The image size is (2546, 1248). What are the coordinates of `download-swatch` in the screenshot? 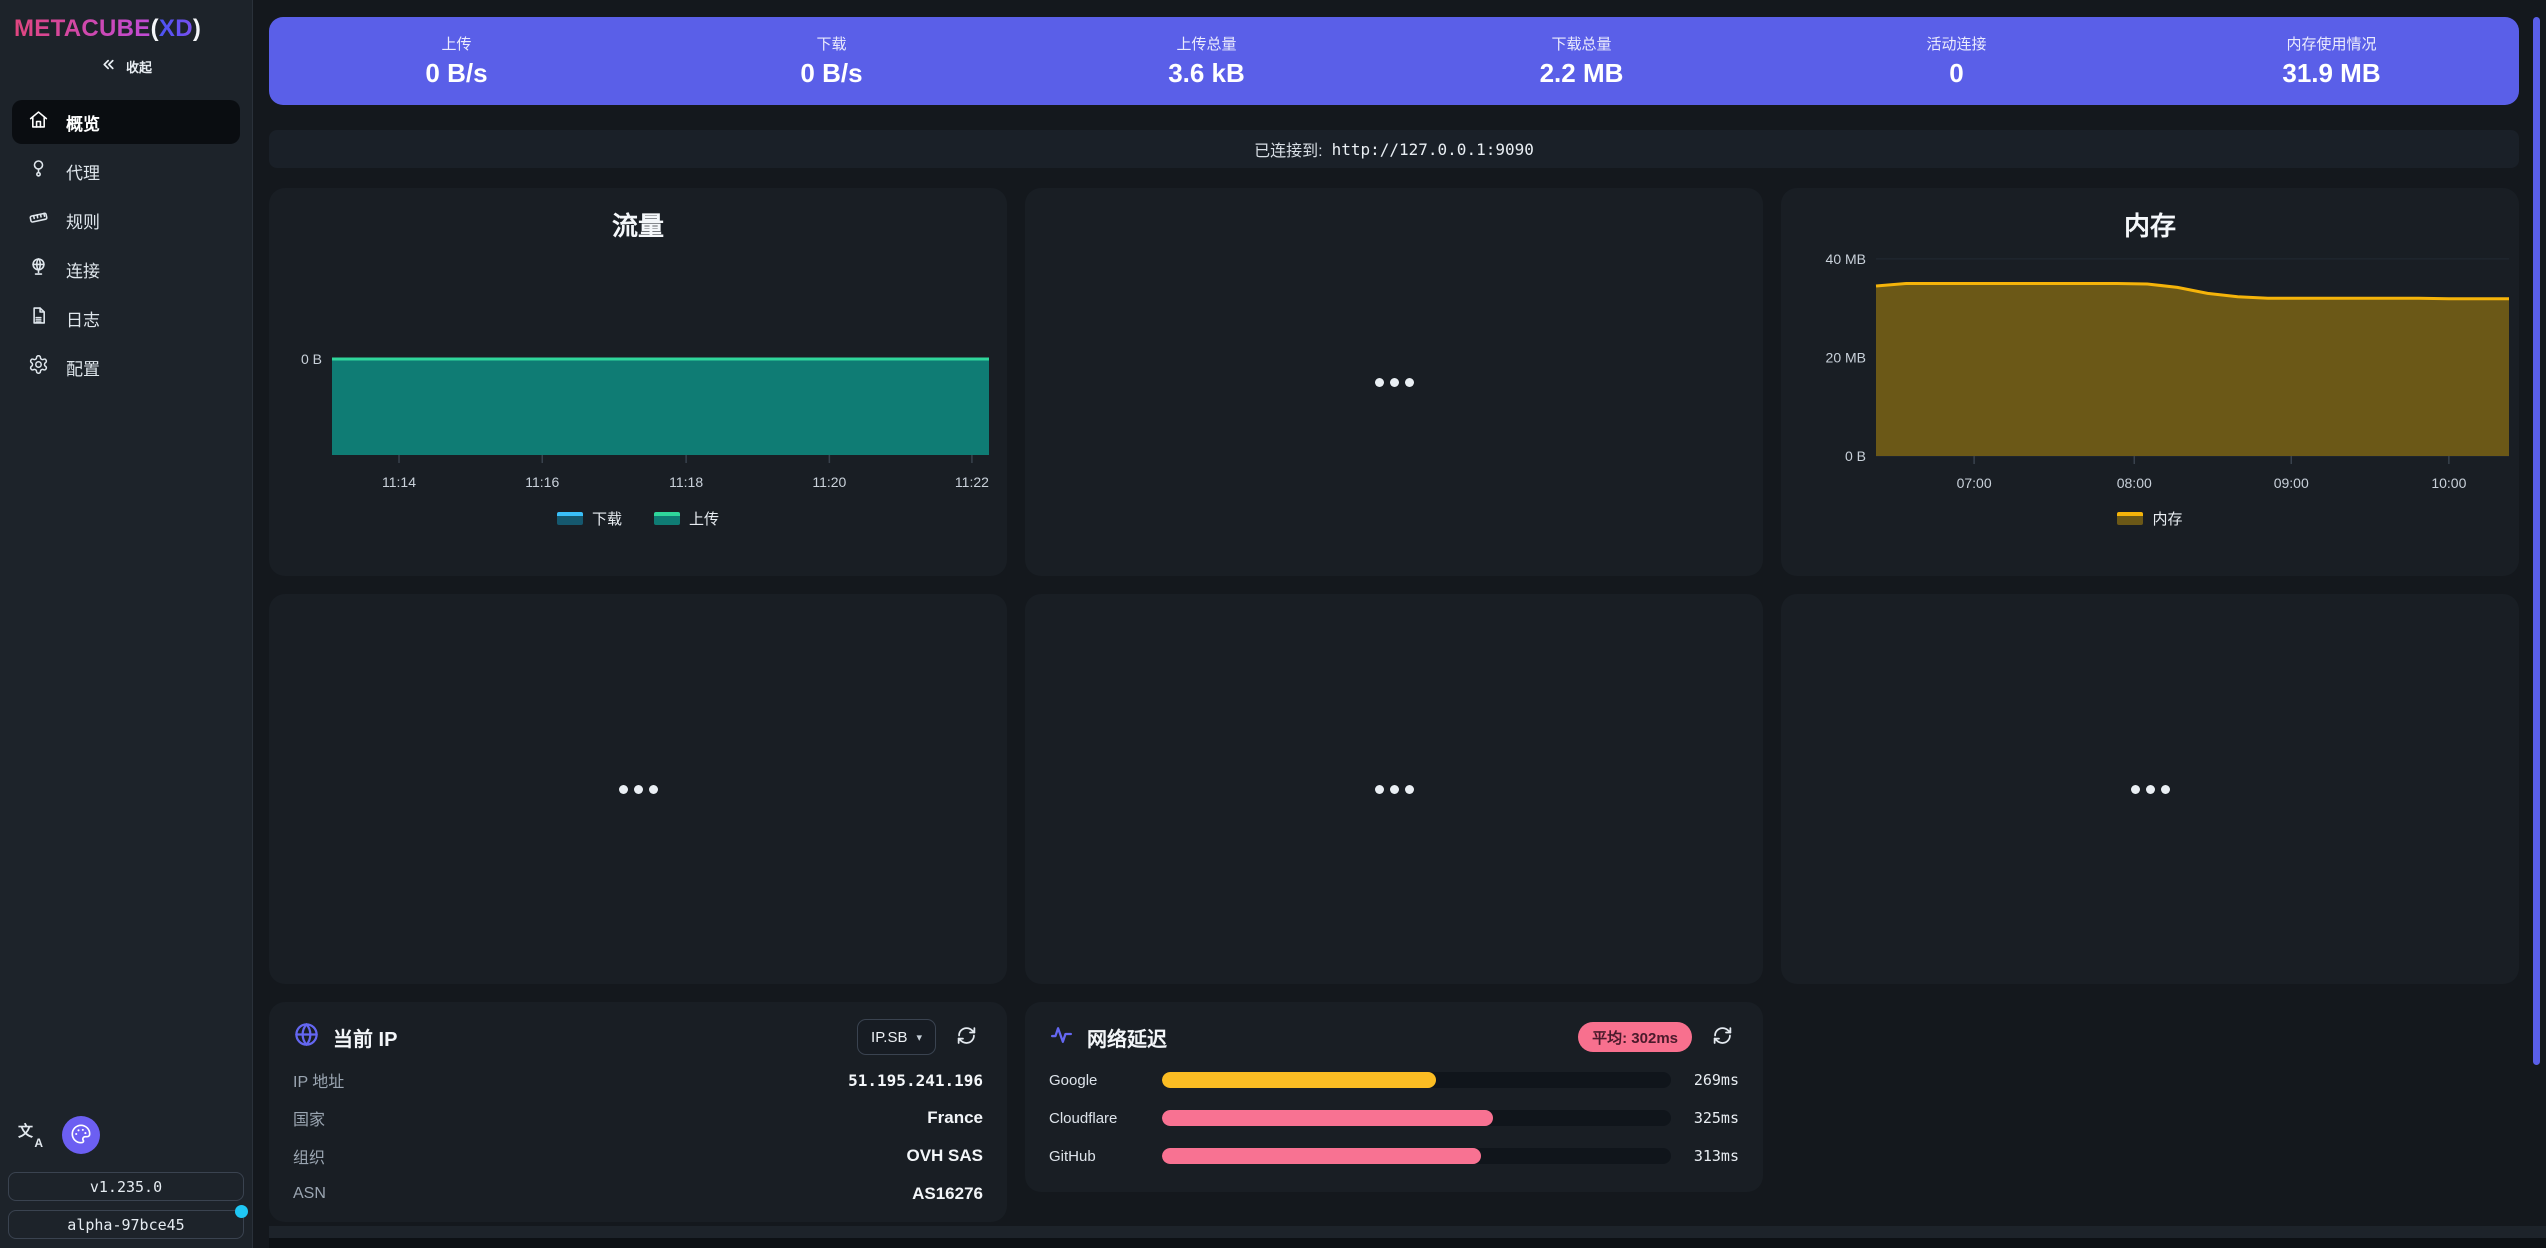 It's located at (569, 518).